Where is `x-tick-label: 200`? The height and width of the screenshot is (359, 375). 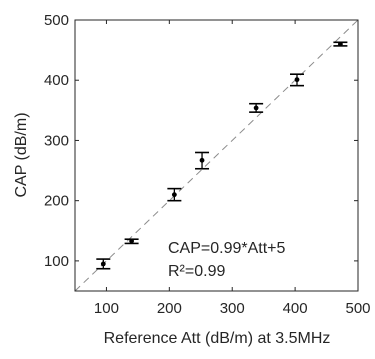
x-tick-label: 200 is located at coordinates (169, 308).